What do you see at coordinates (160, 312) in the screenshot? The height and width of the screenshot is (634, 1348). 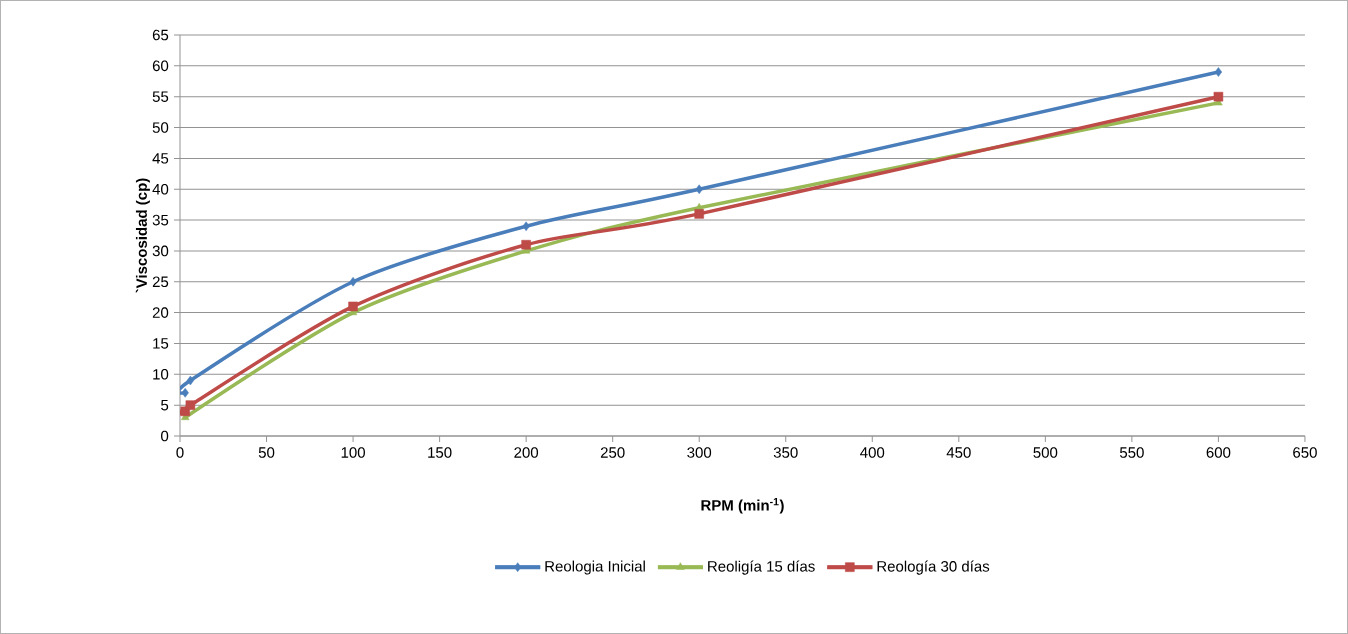 I see `y-tick-label: 20` at bounding box center [160, 312].